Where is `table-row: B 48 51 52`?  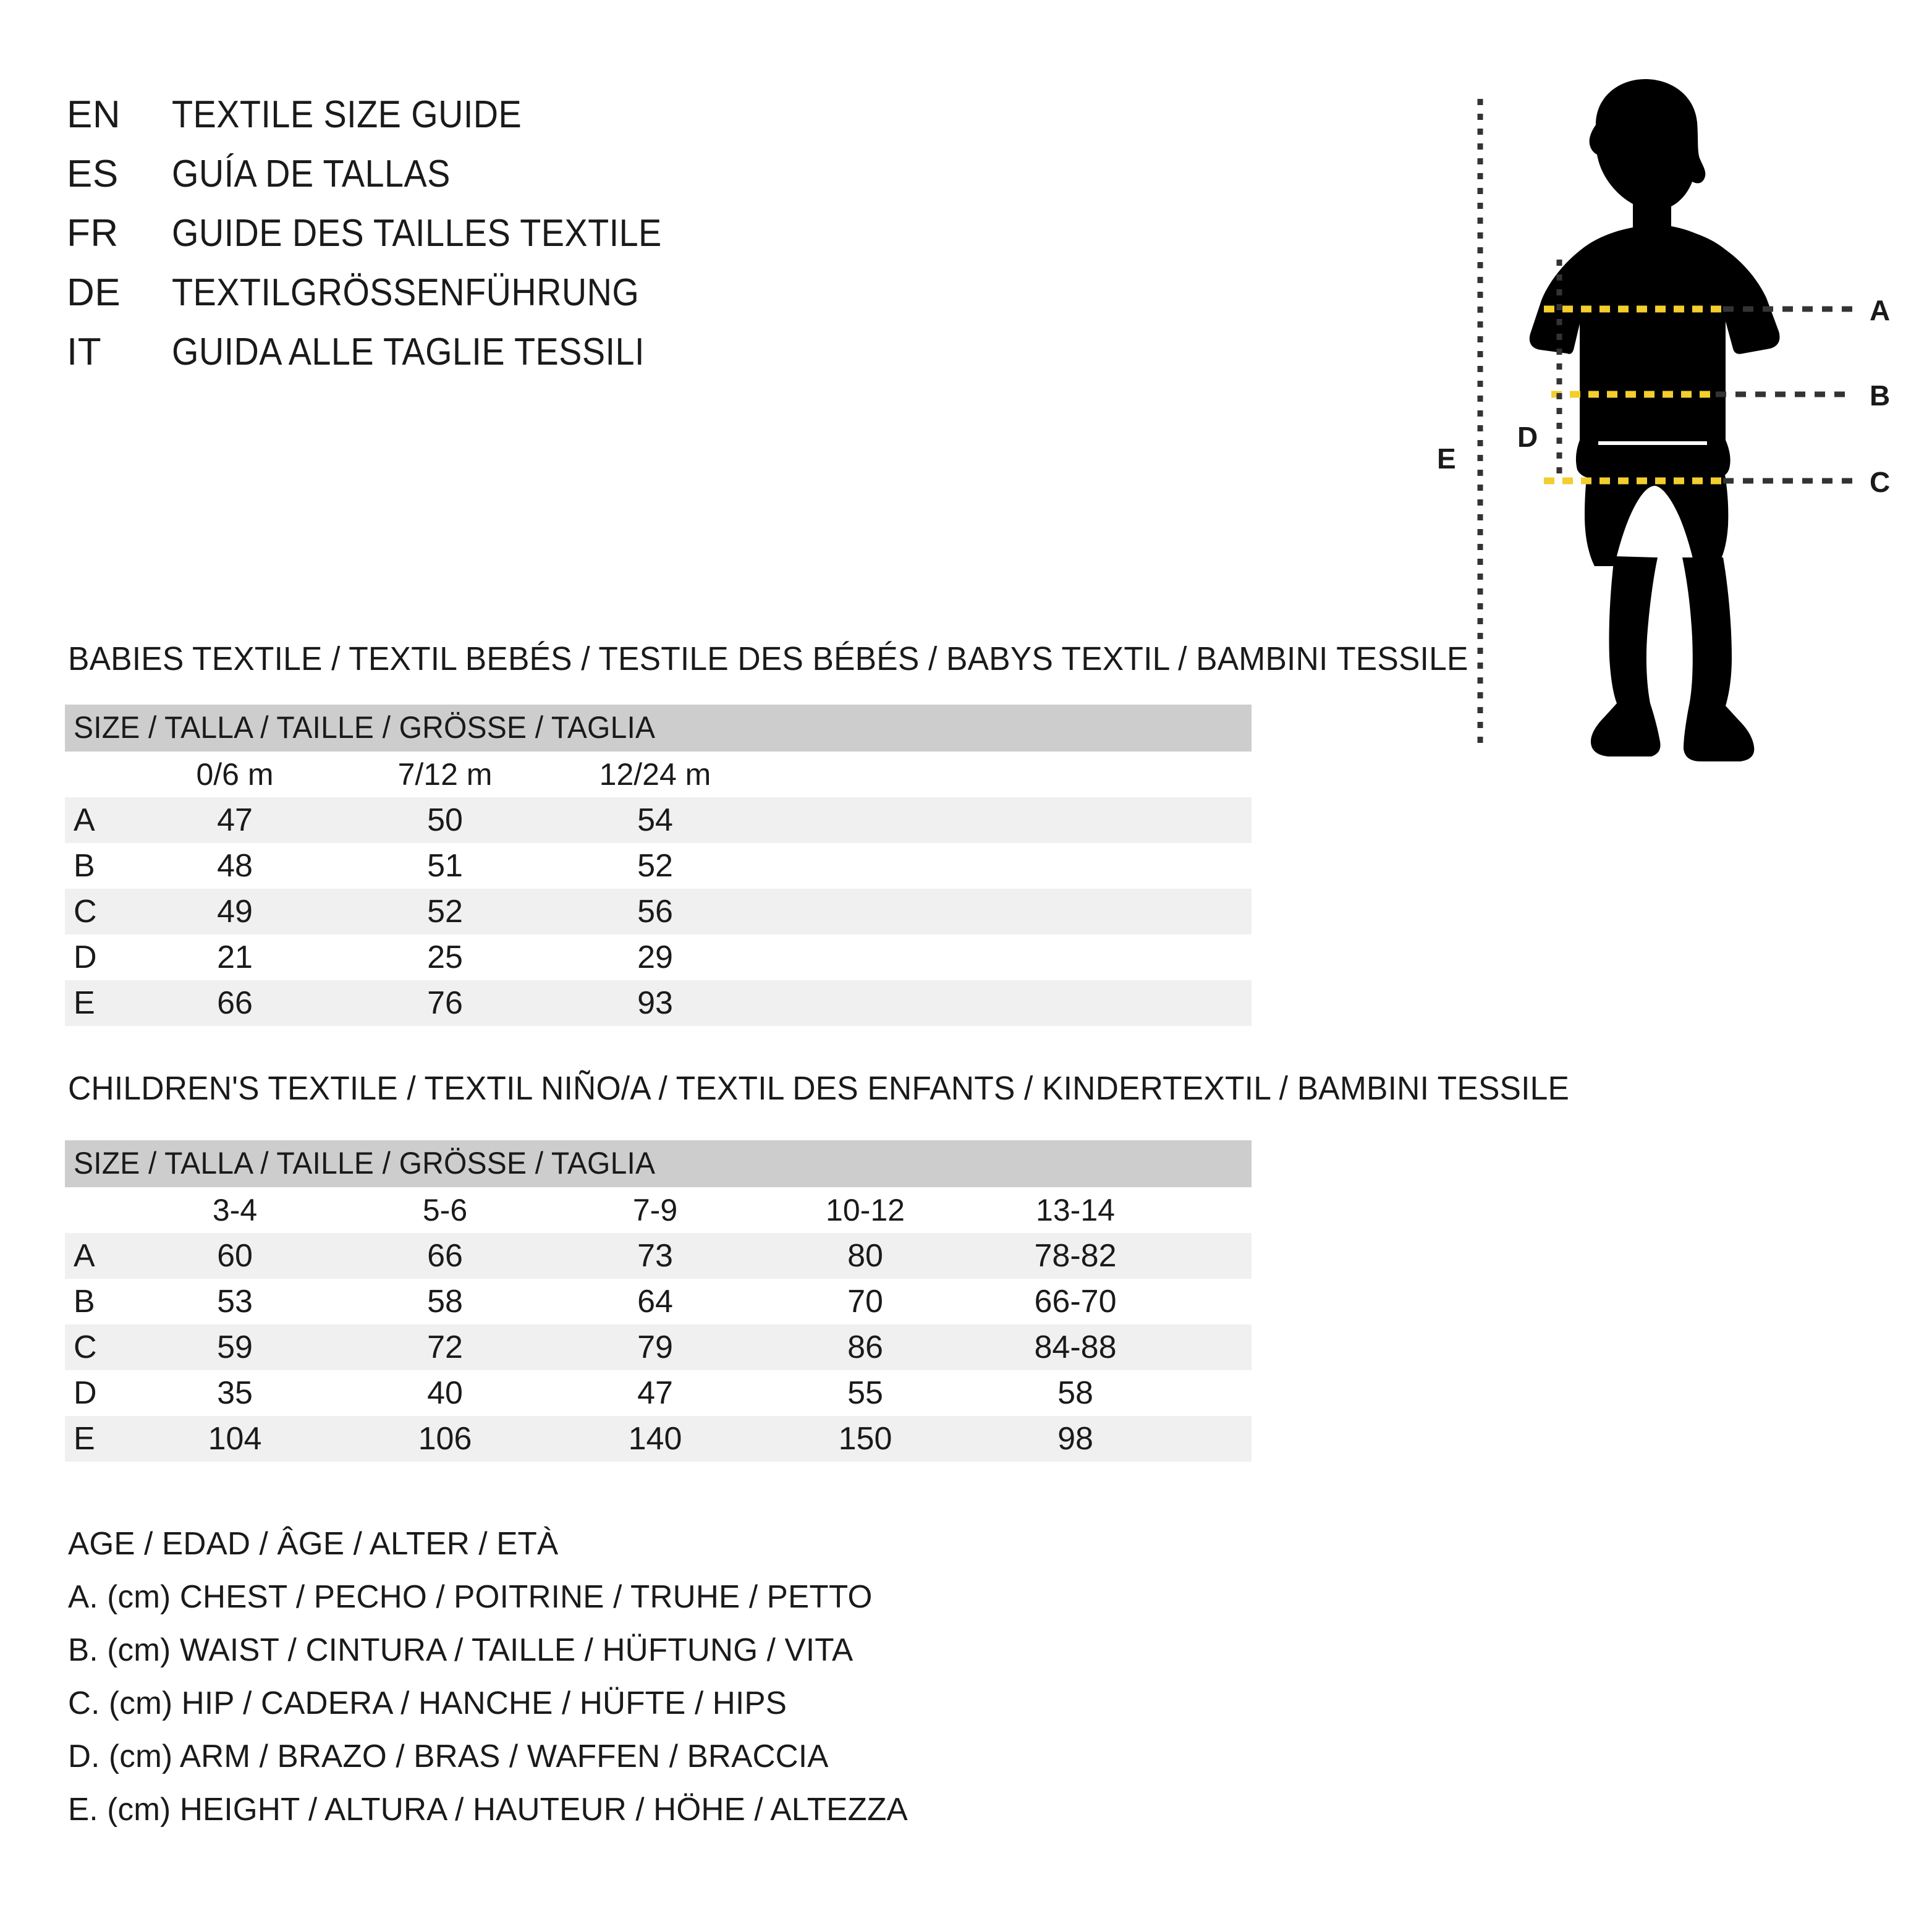
table-row: B 48 51 52 is located at coordinates (658, 866).